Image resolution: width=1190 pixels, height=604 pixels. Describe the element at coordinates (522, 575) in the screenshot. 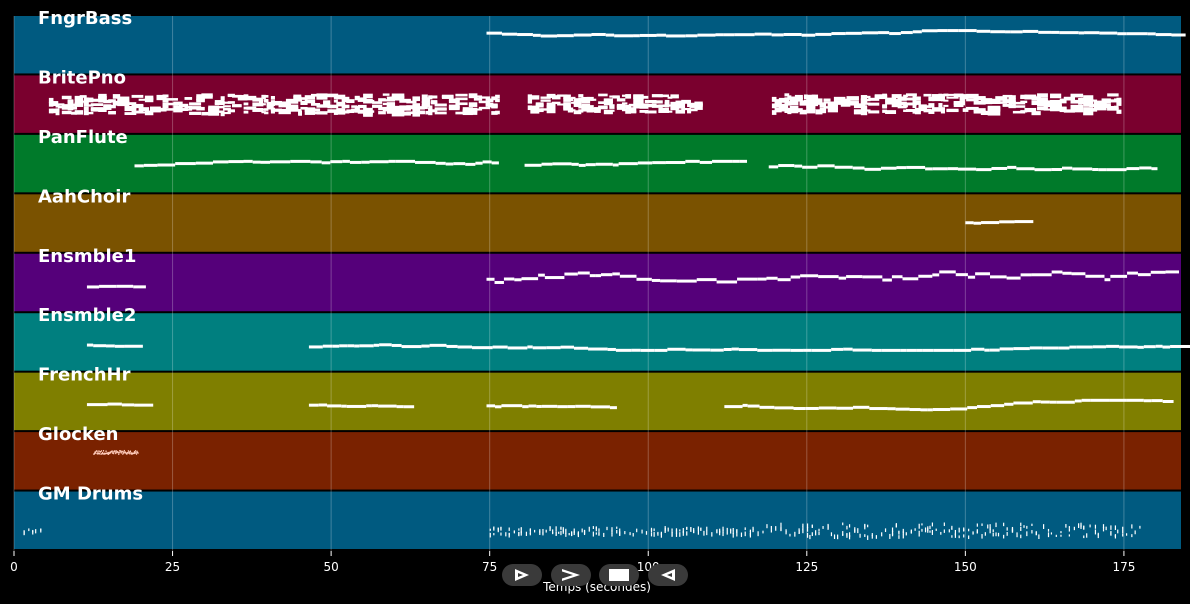

I see `play-button` at that location.